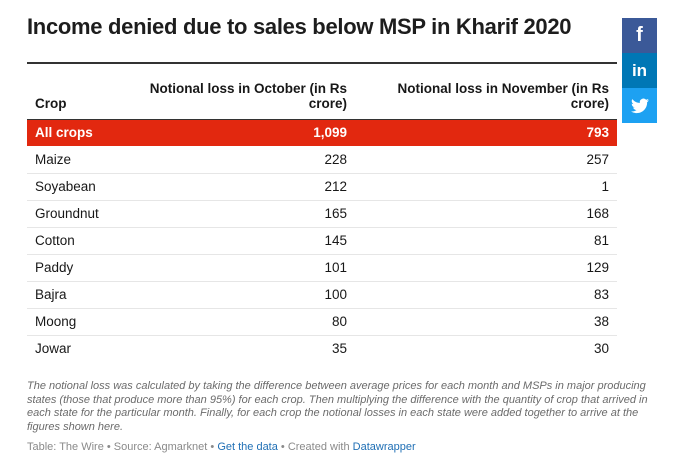 This screenshot has width=687, height=464. Describe the element at coordinates (82, 241) in the screenshot. I see `cell-crop: Cotton` at that location.